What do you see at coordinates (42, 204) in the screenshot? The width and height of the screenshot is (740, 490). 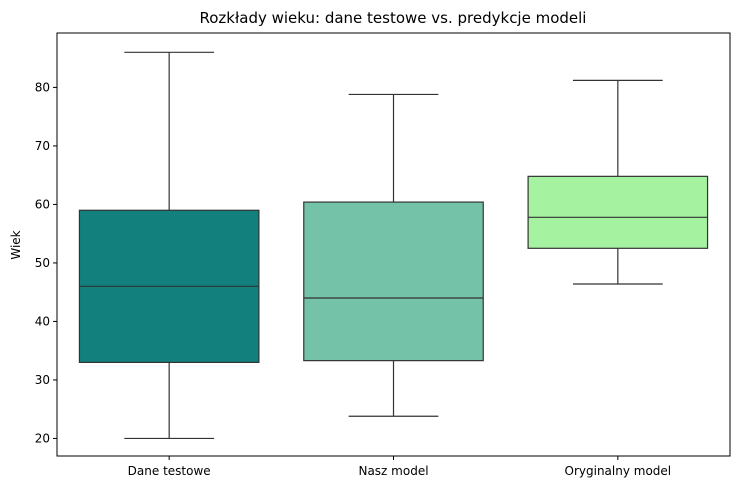 I see `y-tick-label: 60` at bounding box center [42, 204].